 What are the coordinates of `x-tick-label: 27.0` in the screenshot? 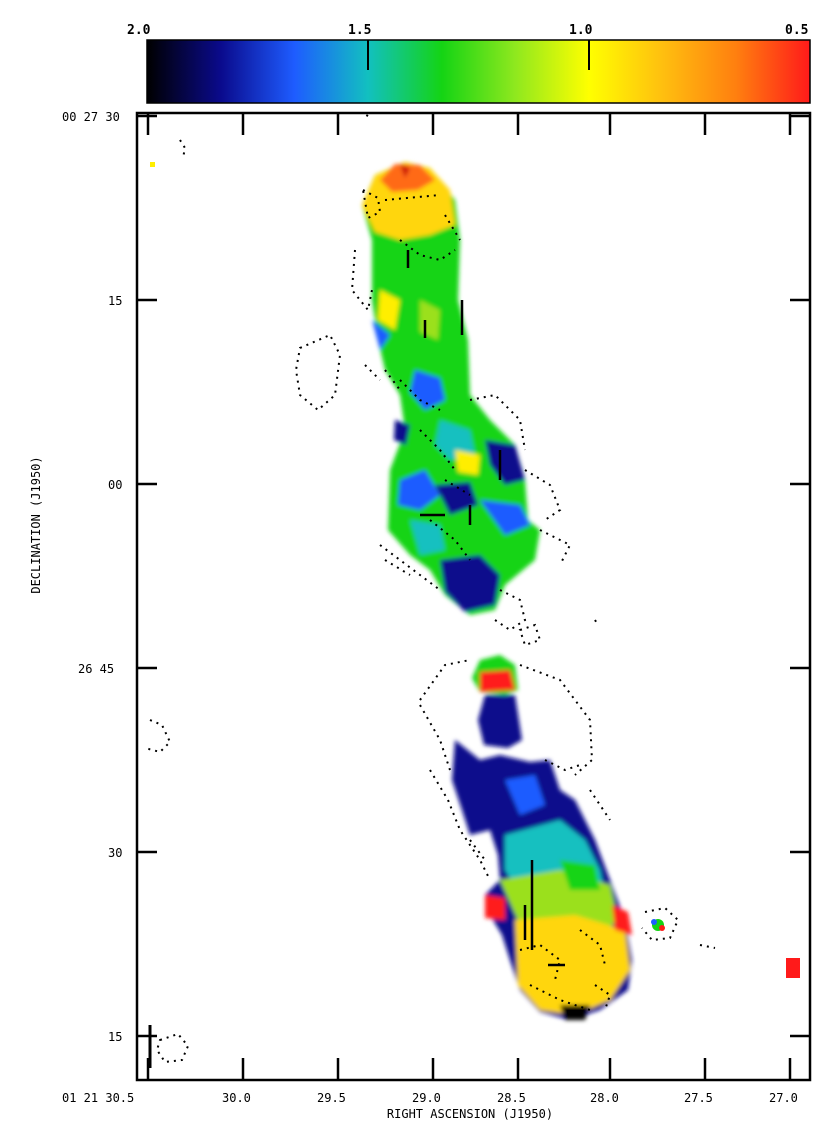 It's located at (783, 1098).